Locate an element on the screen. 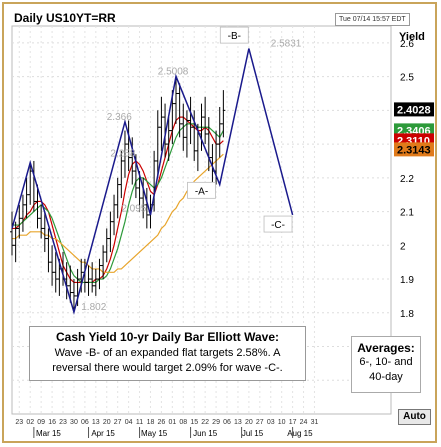 The image size is (441, 447). level-label: 2.366 is located at coordinates (119, 117).